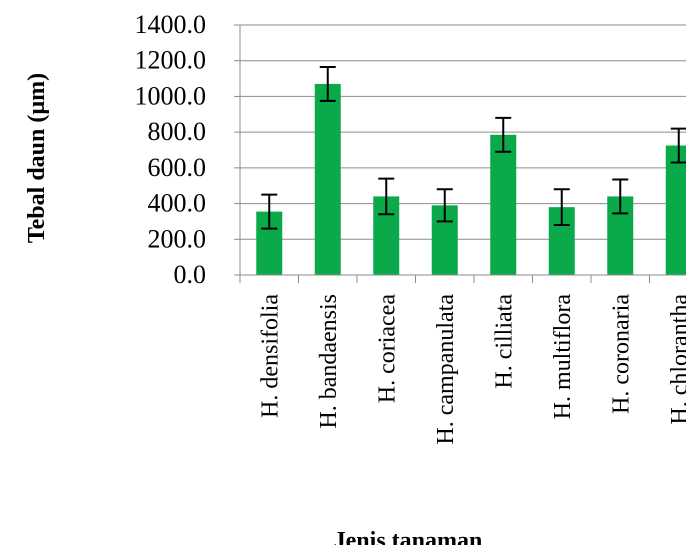 This screenshot has width=686, height=545. What do you see at coordinates (177, 238) in the screenshot?
I see `y-tick-label: 200.0` at bounding box center [177, 238].